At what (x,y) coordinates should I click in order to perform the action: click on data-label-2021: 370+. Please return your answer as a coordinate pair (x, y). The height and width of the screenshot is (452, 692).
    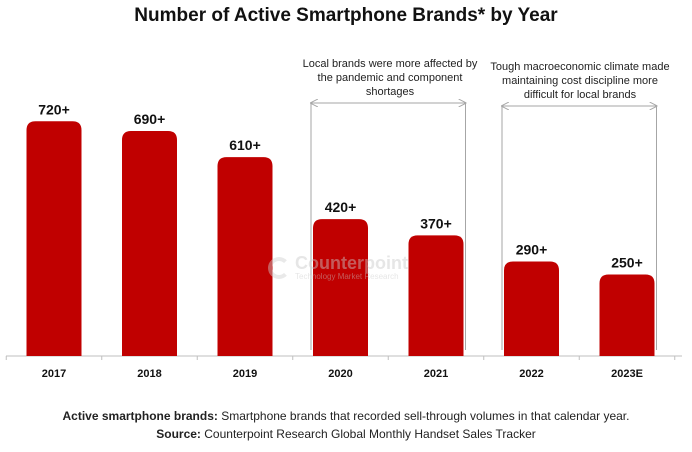
    Looking at the image, I should click on (436, 223).